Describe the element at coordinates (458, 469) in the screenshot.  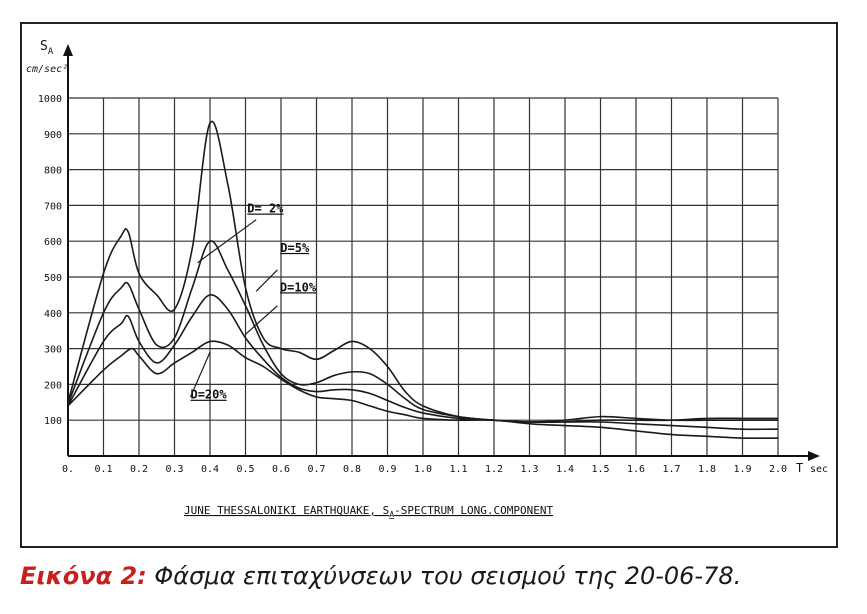
I see `x-tick-label: 1.1` at that location.